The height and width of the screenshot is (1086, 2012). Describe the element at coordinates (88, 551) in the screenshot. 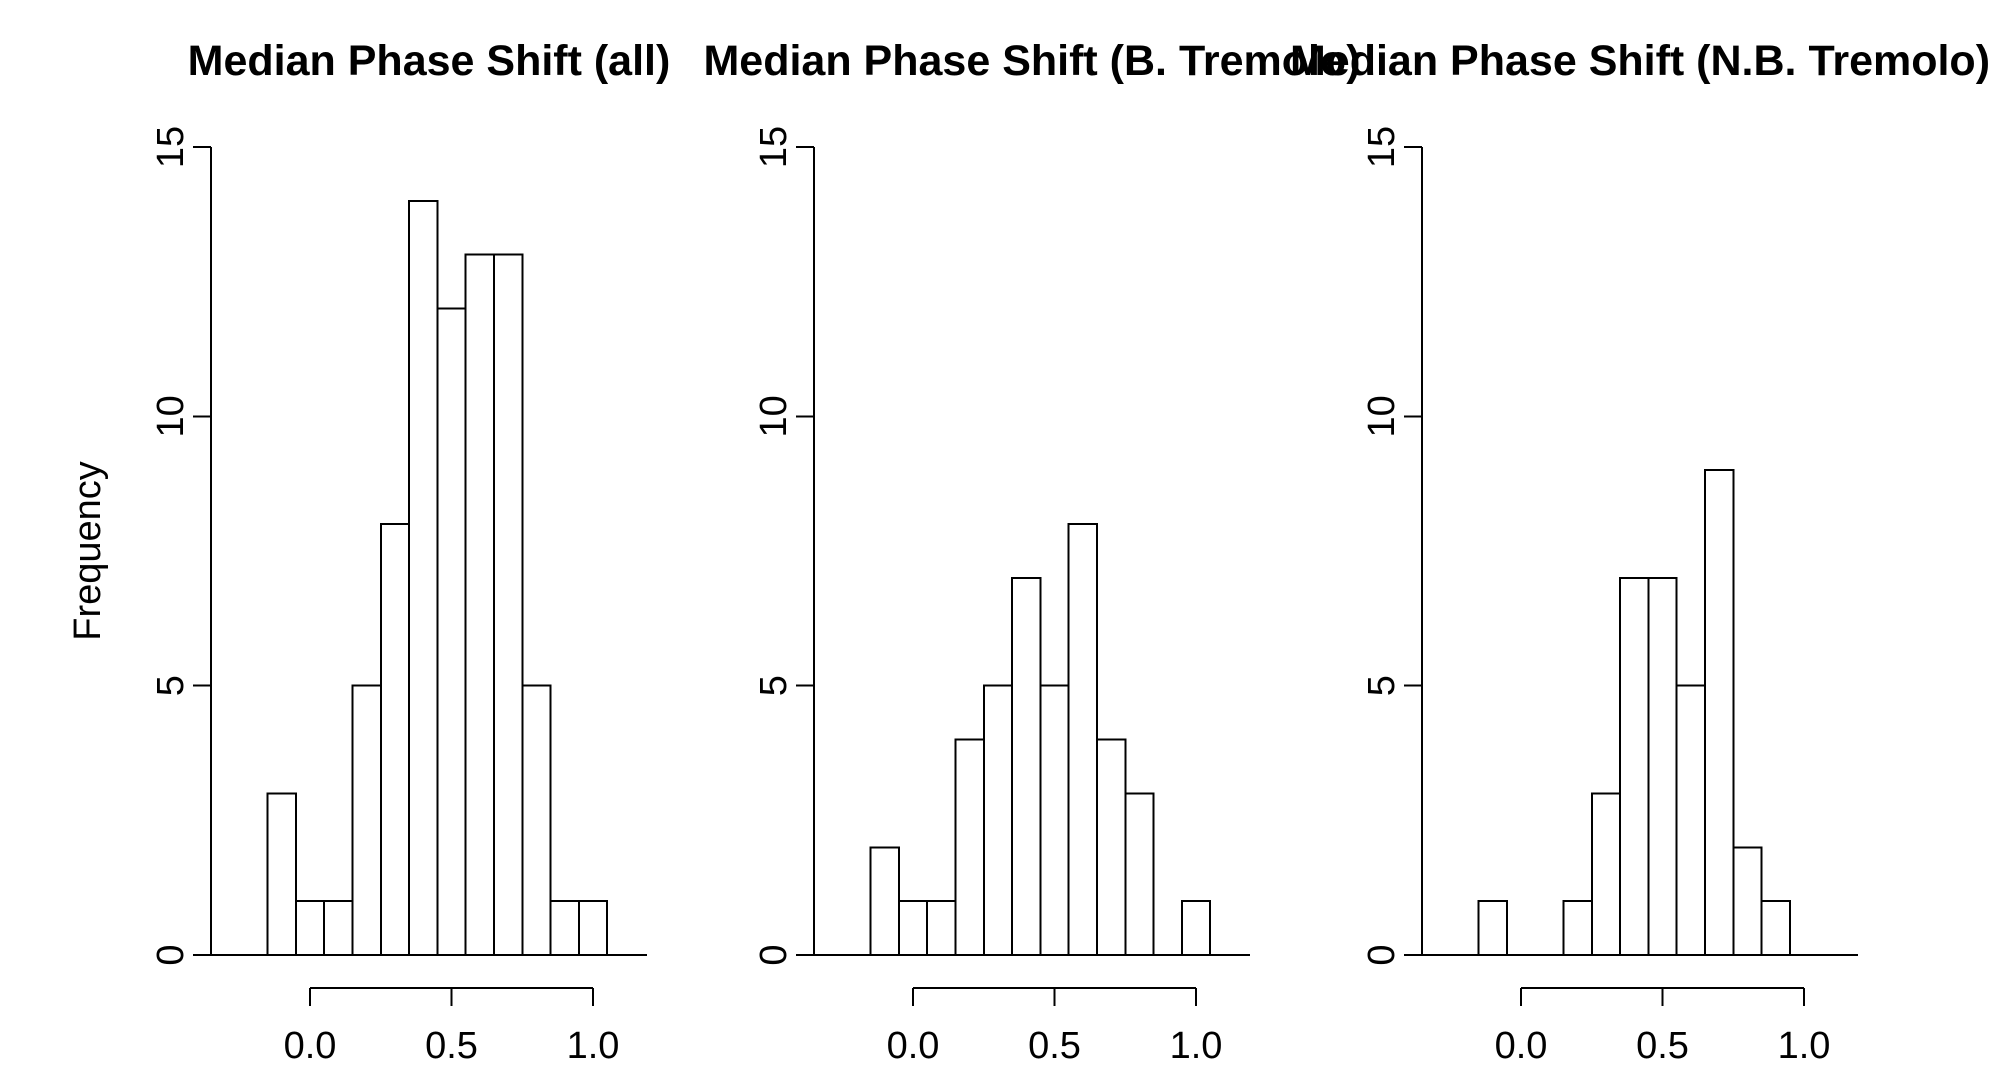

I see `y-axis-title: Frequency` at that location.